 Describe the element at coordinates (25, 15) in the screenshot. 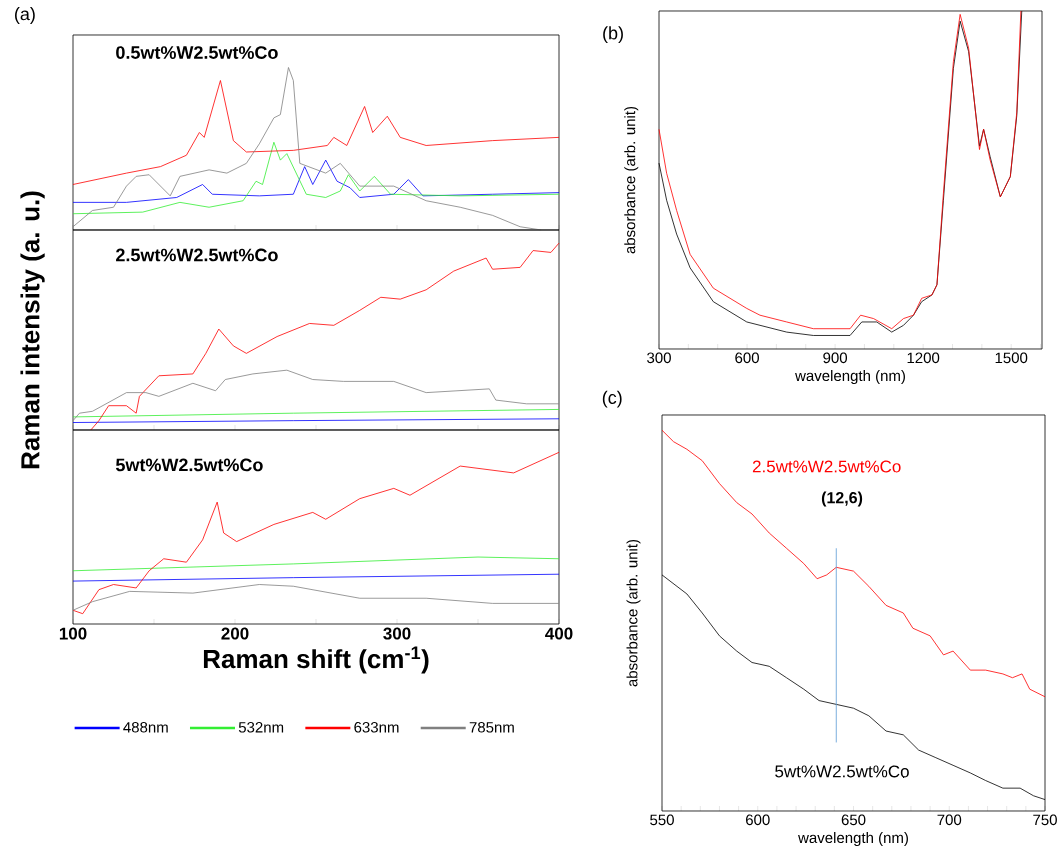

I see `text: (a)` at that location.